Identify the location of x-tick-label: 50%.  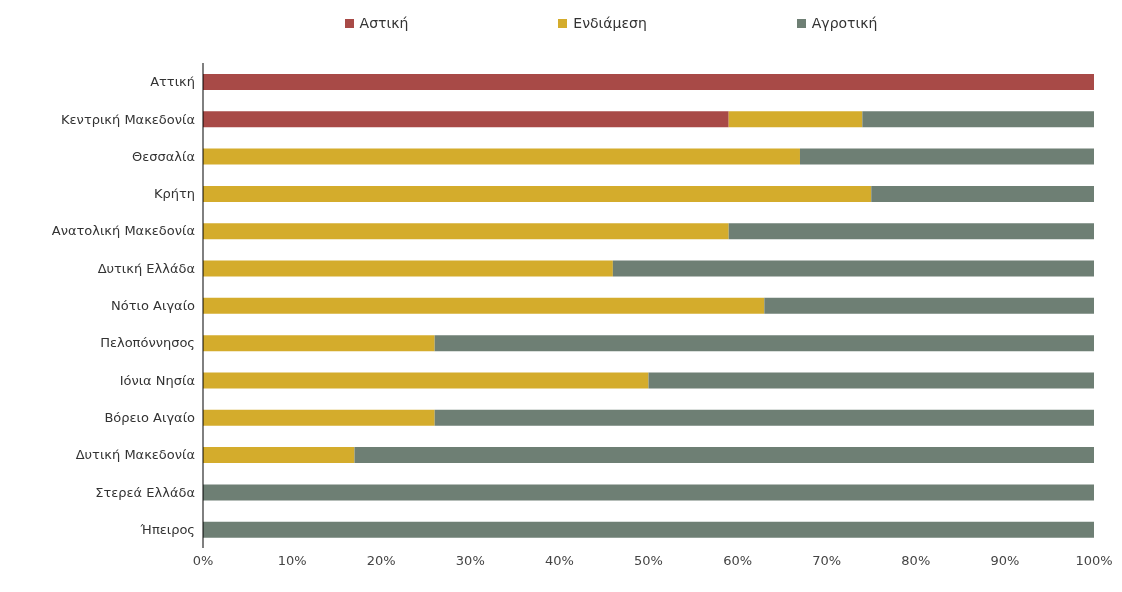
(648, 561).